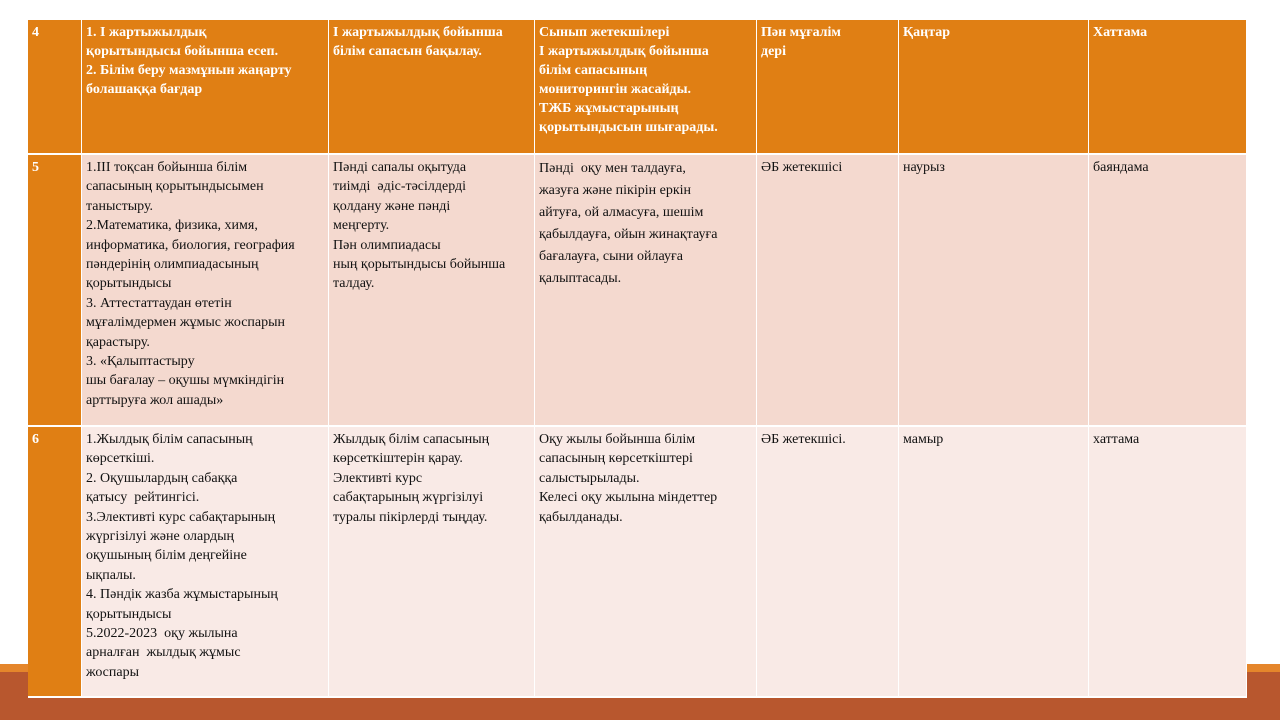 Image resolution: width=1280 pixels, height=720 pixels. Describe the element at coordinates (160, 537) in the screenshot. I see `cell-text: жүргізілуі және олардың` at that location.